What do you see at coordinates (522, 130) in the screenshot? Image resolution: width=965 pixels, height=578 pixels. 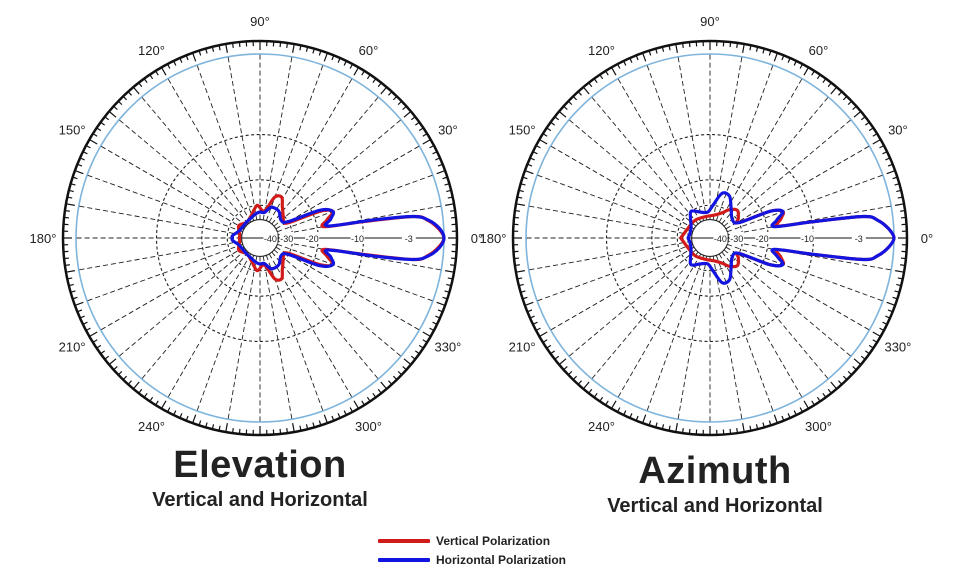 I see `angle-tick-label: 150°` at bounding box center [522, 130].